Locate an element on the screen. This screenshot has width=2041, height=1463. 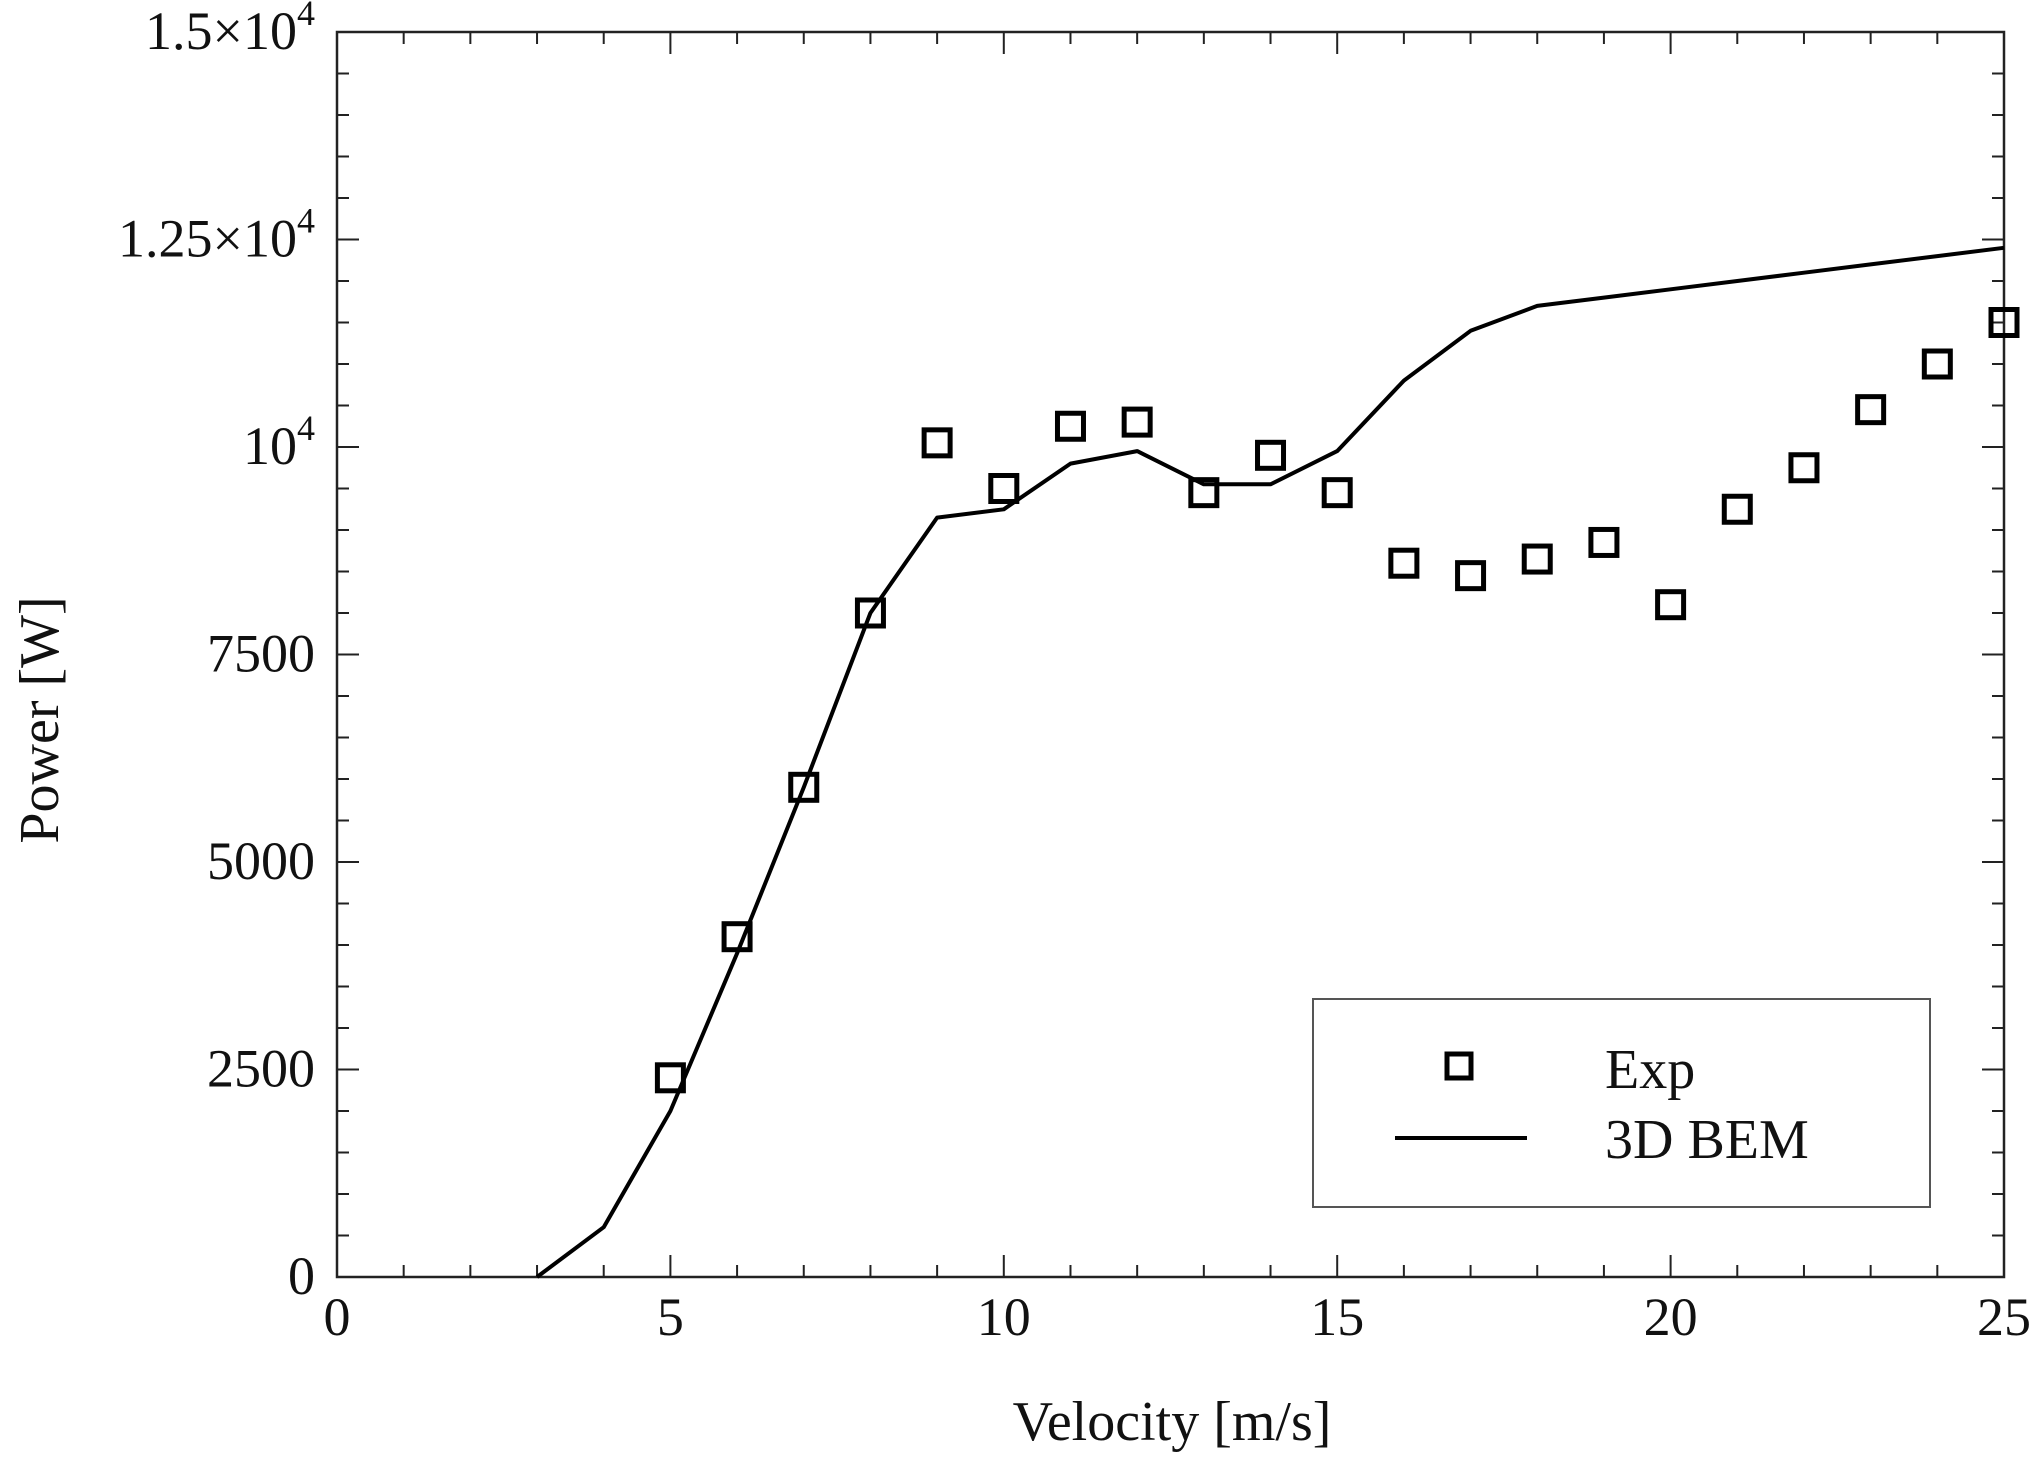
x-tick-label: 10 is located at coordinates (1004, 1317).